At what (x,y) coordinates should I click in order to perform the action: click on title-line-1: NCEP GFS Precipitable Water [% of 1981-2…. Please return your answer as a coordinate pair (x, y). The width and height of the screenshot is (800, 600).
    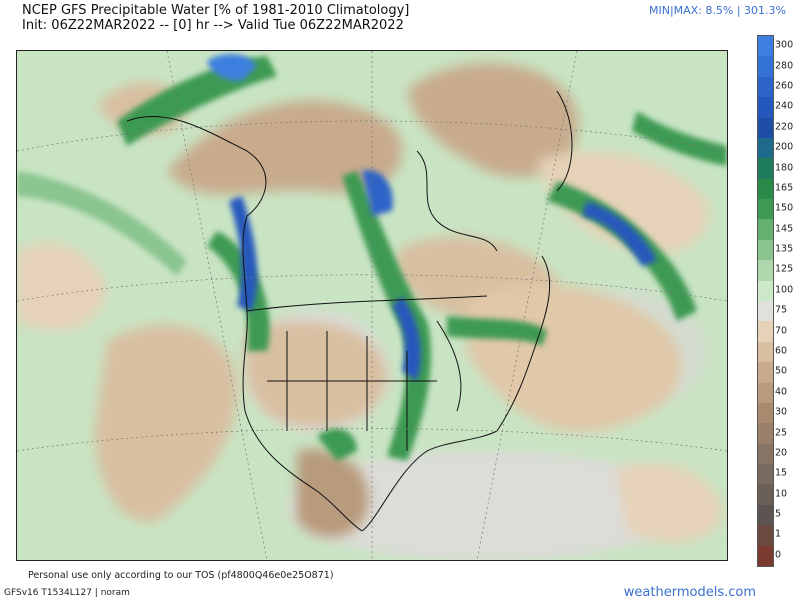
    Looking at the image, I should click on (216, 10).